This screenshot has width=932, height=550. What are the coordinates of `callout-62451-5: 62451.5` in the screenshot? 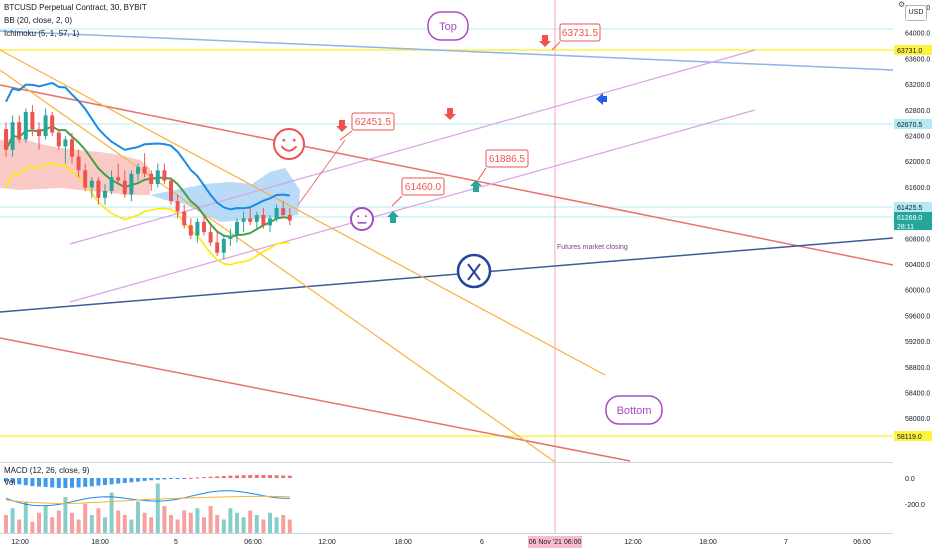 It's located at (373, 122).